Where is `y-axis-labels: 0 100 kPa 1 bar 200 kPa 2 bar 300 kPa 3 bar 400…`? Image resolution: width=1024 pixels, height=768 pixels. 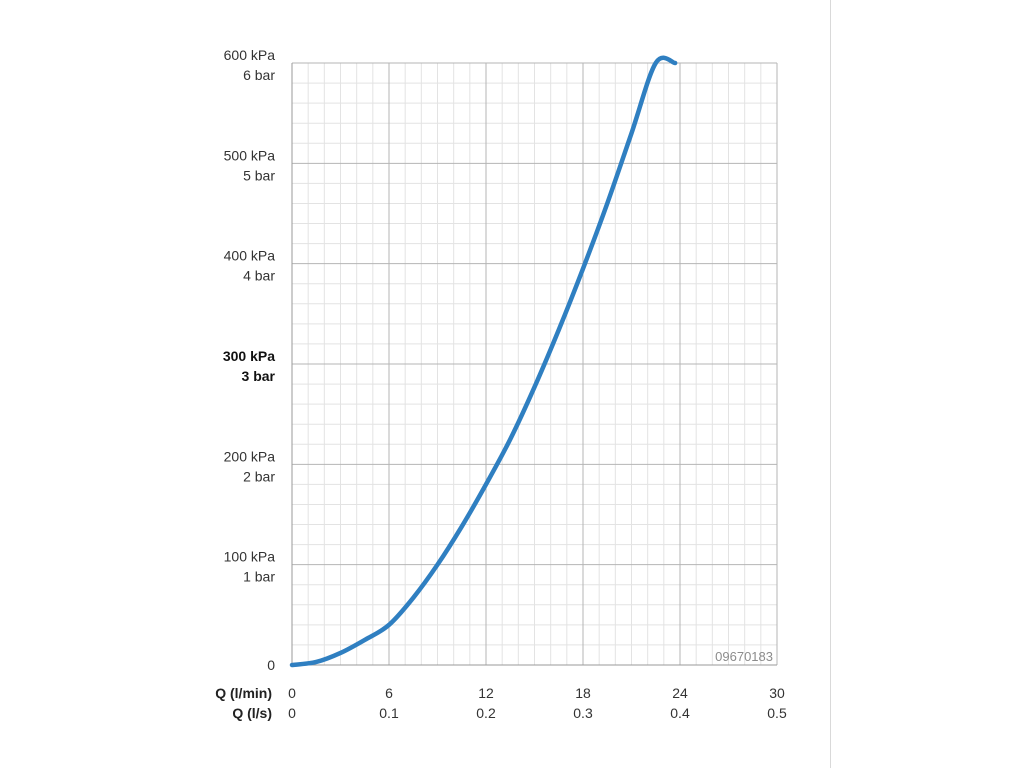
y-axis-labels: 0 100 kPa 1 bar 200 kPa 2 bar 300 kPa 3 bar 400… is located at coordinates (249, 360).